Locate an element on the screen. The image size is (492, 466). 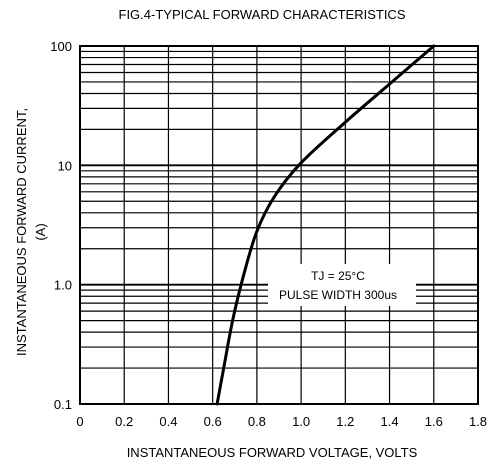
y-axis-label-line2: (A) is located at coordinates (40, 231).